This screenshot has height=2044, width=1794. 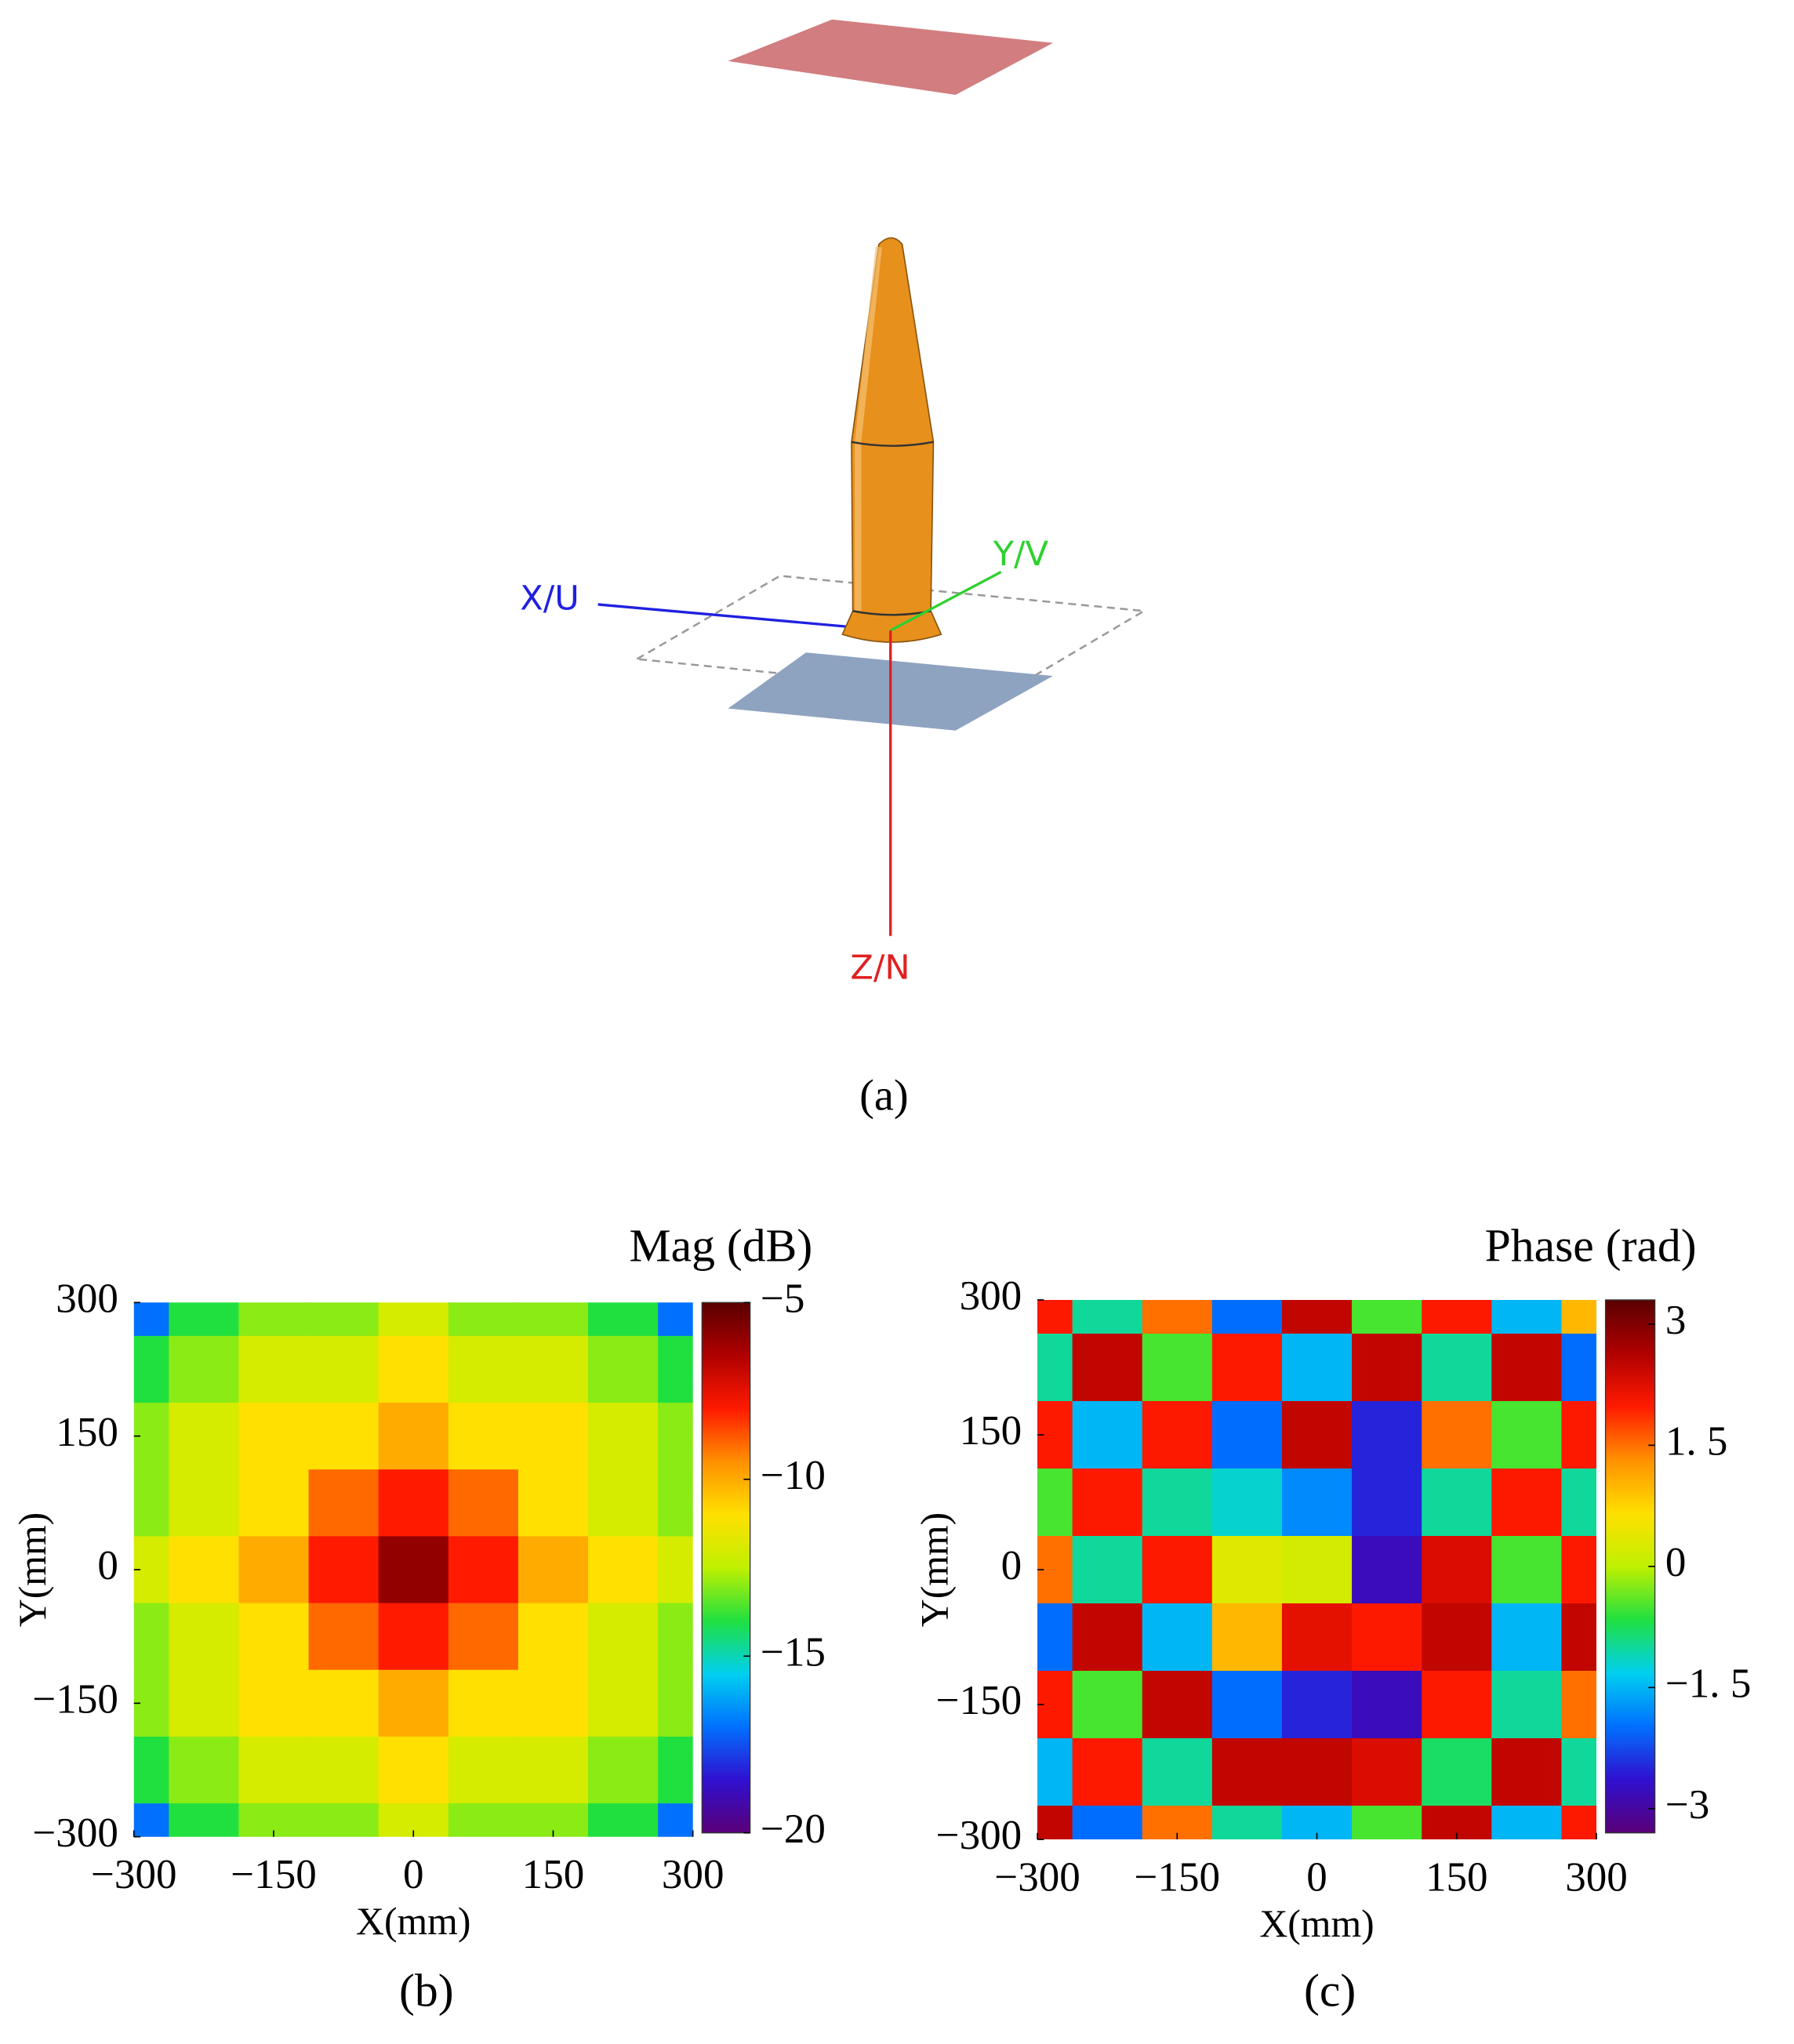 What do you see at coordinates (782, 1298) in the screenshot?
I see `colorbar-tick-label: −5` at bounding box center [782, 1298].